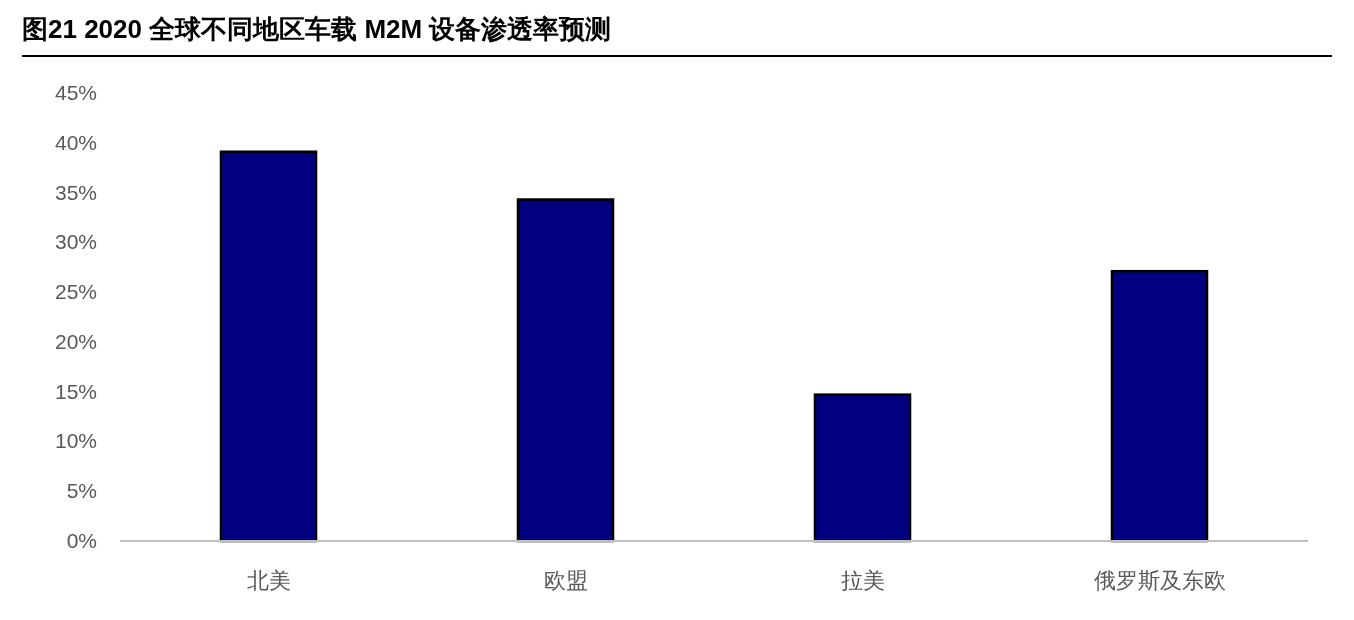 This screenshot has height=620, width=1354. Describe the element at coordinates (1159, 580) in the screenshot. I see `x-tick-label: 俄罗斯及东欧` at that location.